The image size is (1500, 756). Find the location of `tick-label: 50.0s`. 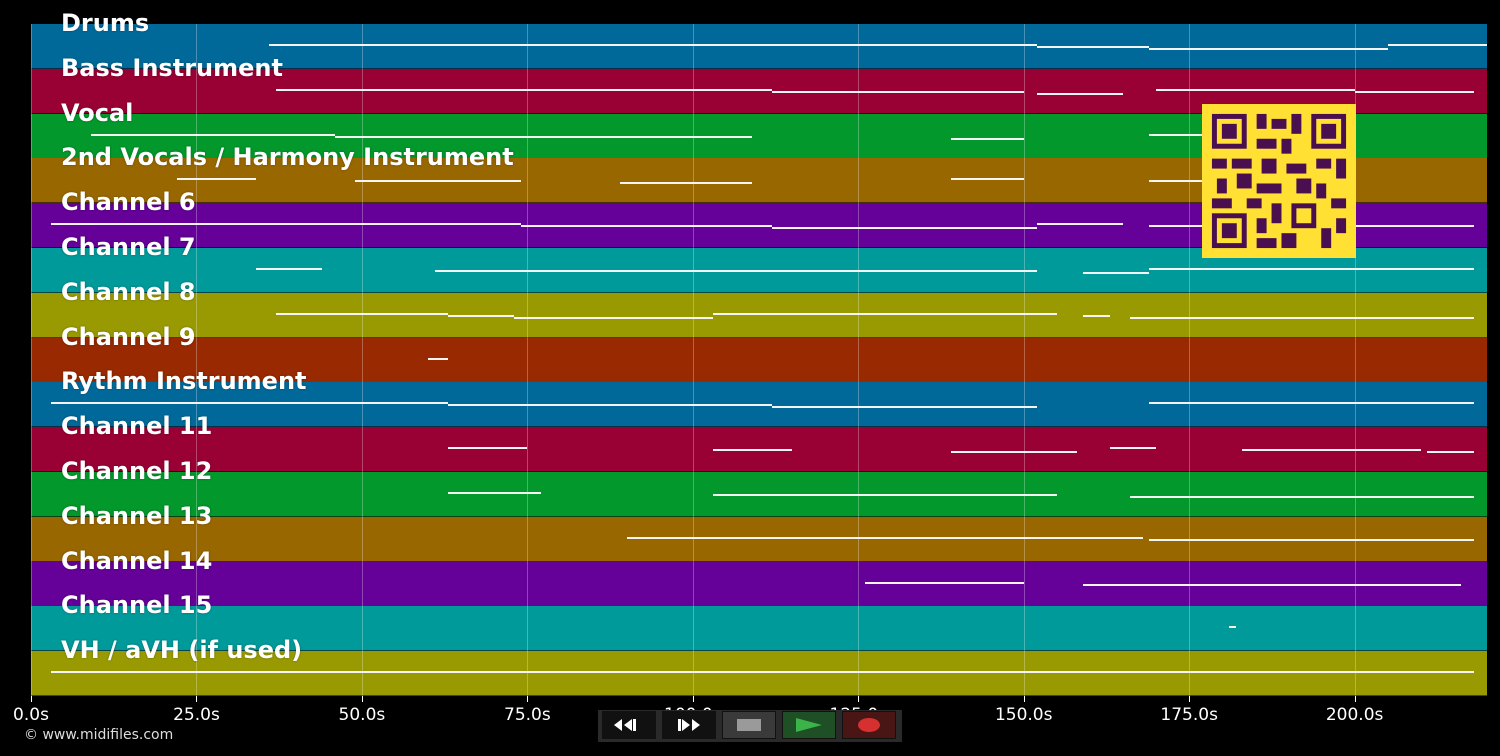

tick-label: 50.0s is located at coordinates (362, 715).